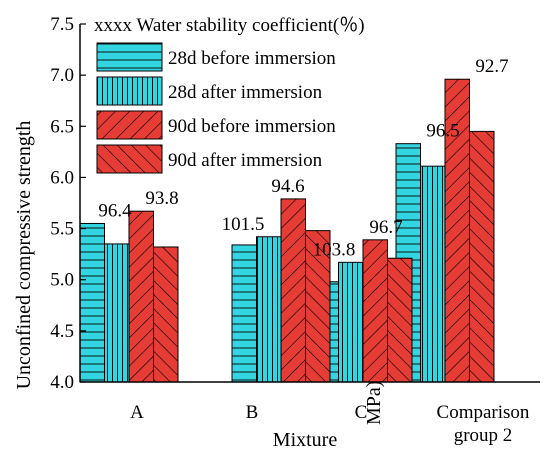 The width and height of the screenshot is (550, 464). What do you see at coordinates (483, 435) in the screenshot?
I see `x-category-label: group 2` at bounding box center [483, 435].